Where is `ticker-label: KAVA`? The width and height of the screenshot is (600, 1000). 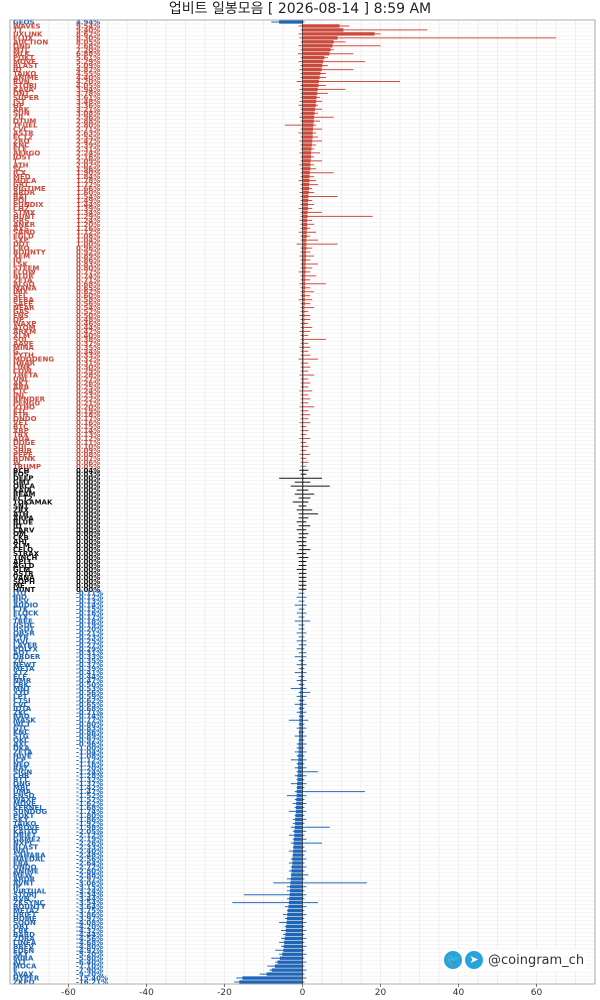
ticker-label: KAVA is located at coordinates (23, 90).